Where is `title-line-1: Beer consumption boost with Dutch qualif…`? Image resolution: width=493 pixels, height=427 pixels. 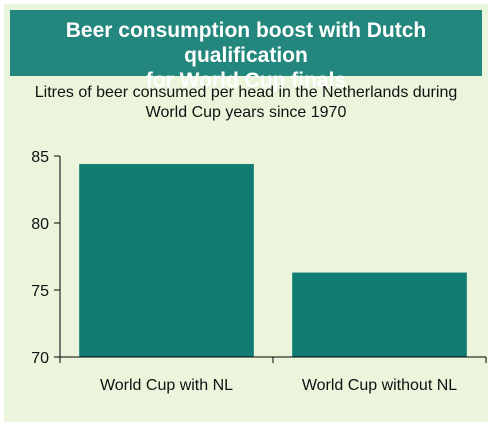
title-line-1: Beer consumption boost with Dutch qualif… is located at coordinates (246, 43).